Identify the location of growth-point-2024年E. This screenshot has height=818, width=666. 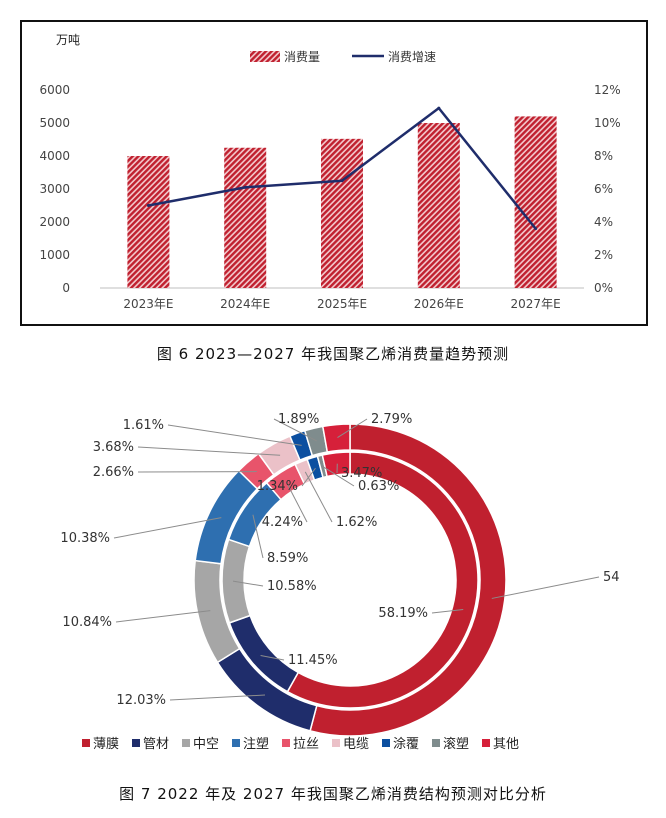
(245, 187).